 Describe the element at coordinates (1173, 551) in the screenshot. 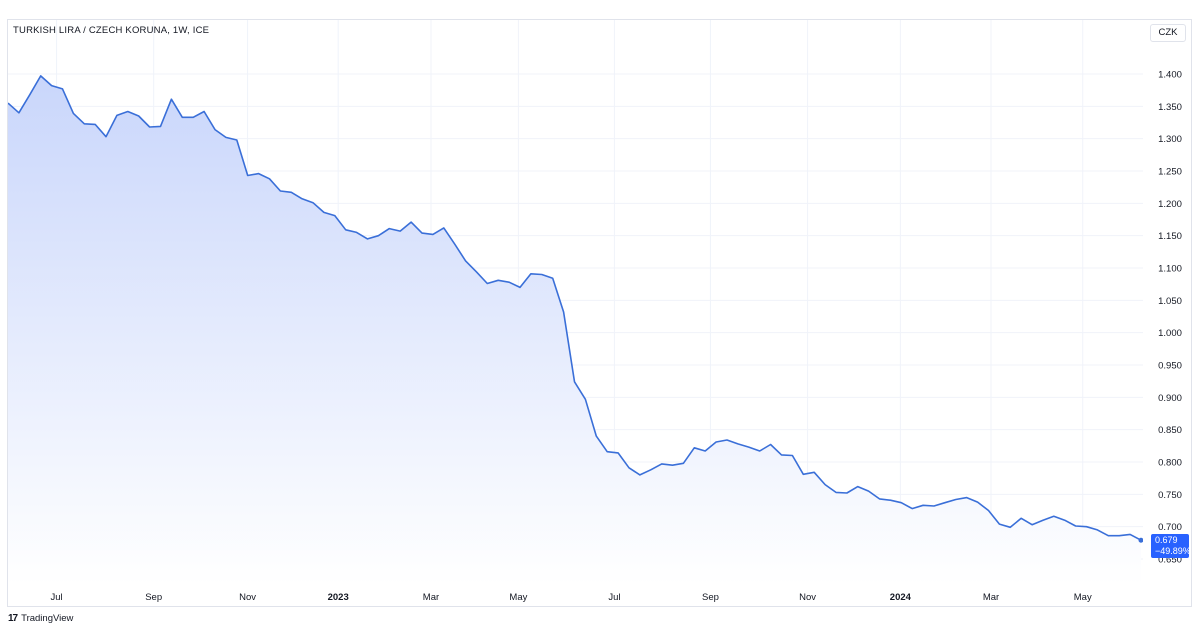

I see `last-price-change: −49.89%` at that location.